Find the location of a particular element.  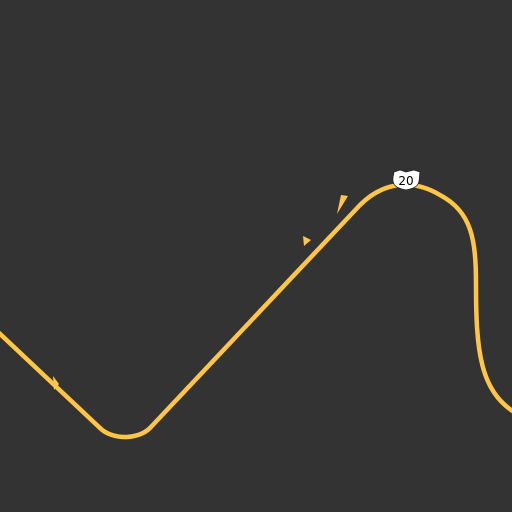

route-number: 20 is located at coordinates (405, 181).